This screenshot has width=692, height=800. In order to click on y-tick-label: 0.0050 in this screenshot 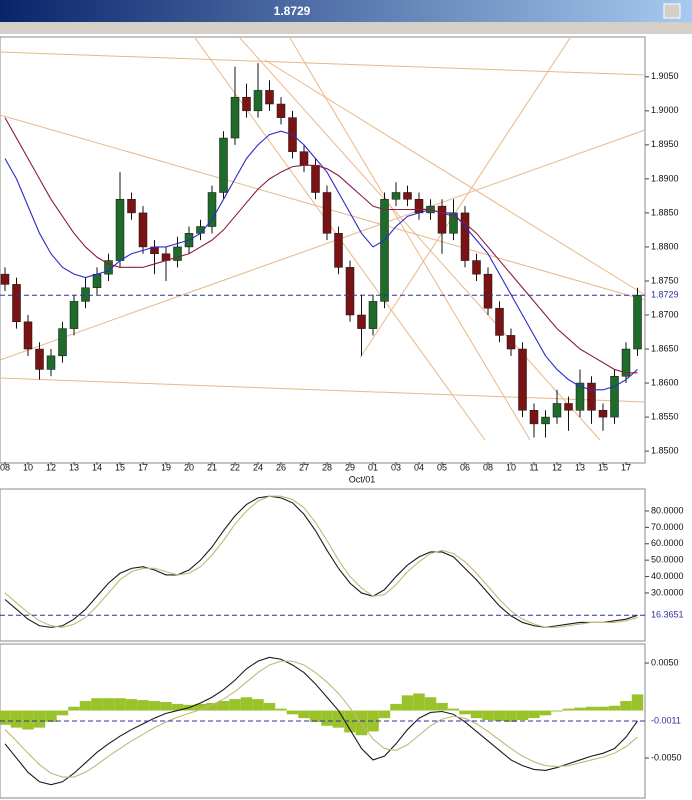, I will do `click(665, 662)`.